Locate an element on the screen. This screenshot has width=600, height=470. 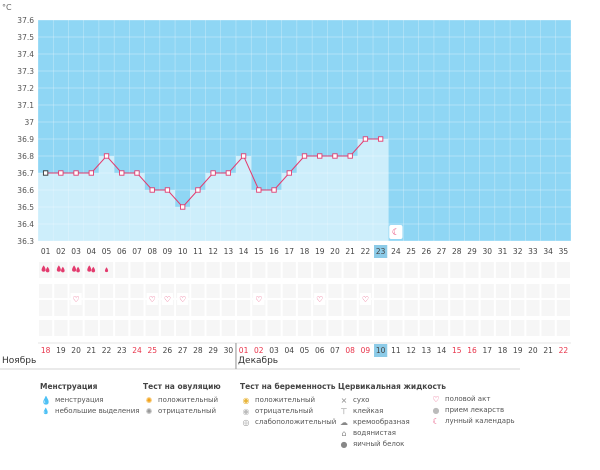
cycle-day-label: 06 is located at coordinates (122, 251).